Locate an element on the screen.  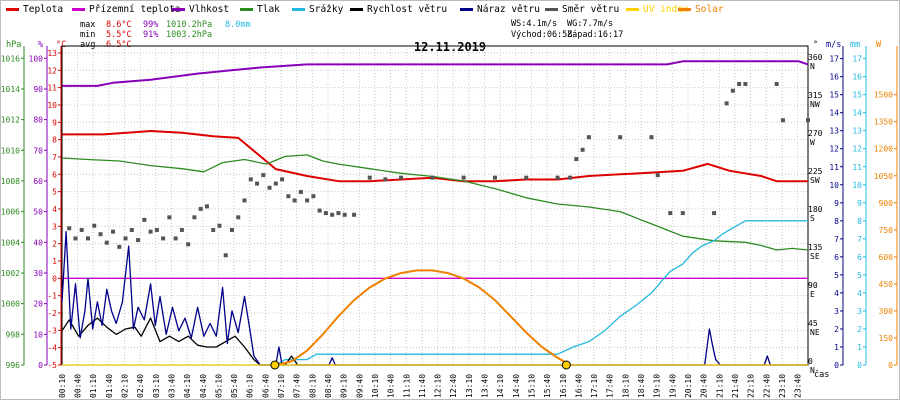
x-tick-label: 20:10 is located at coordinates (688, 386).